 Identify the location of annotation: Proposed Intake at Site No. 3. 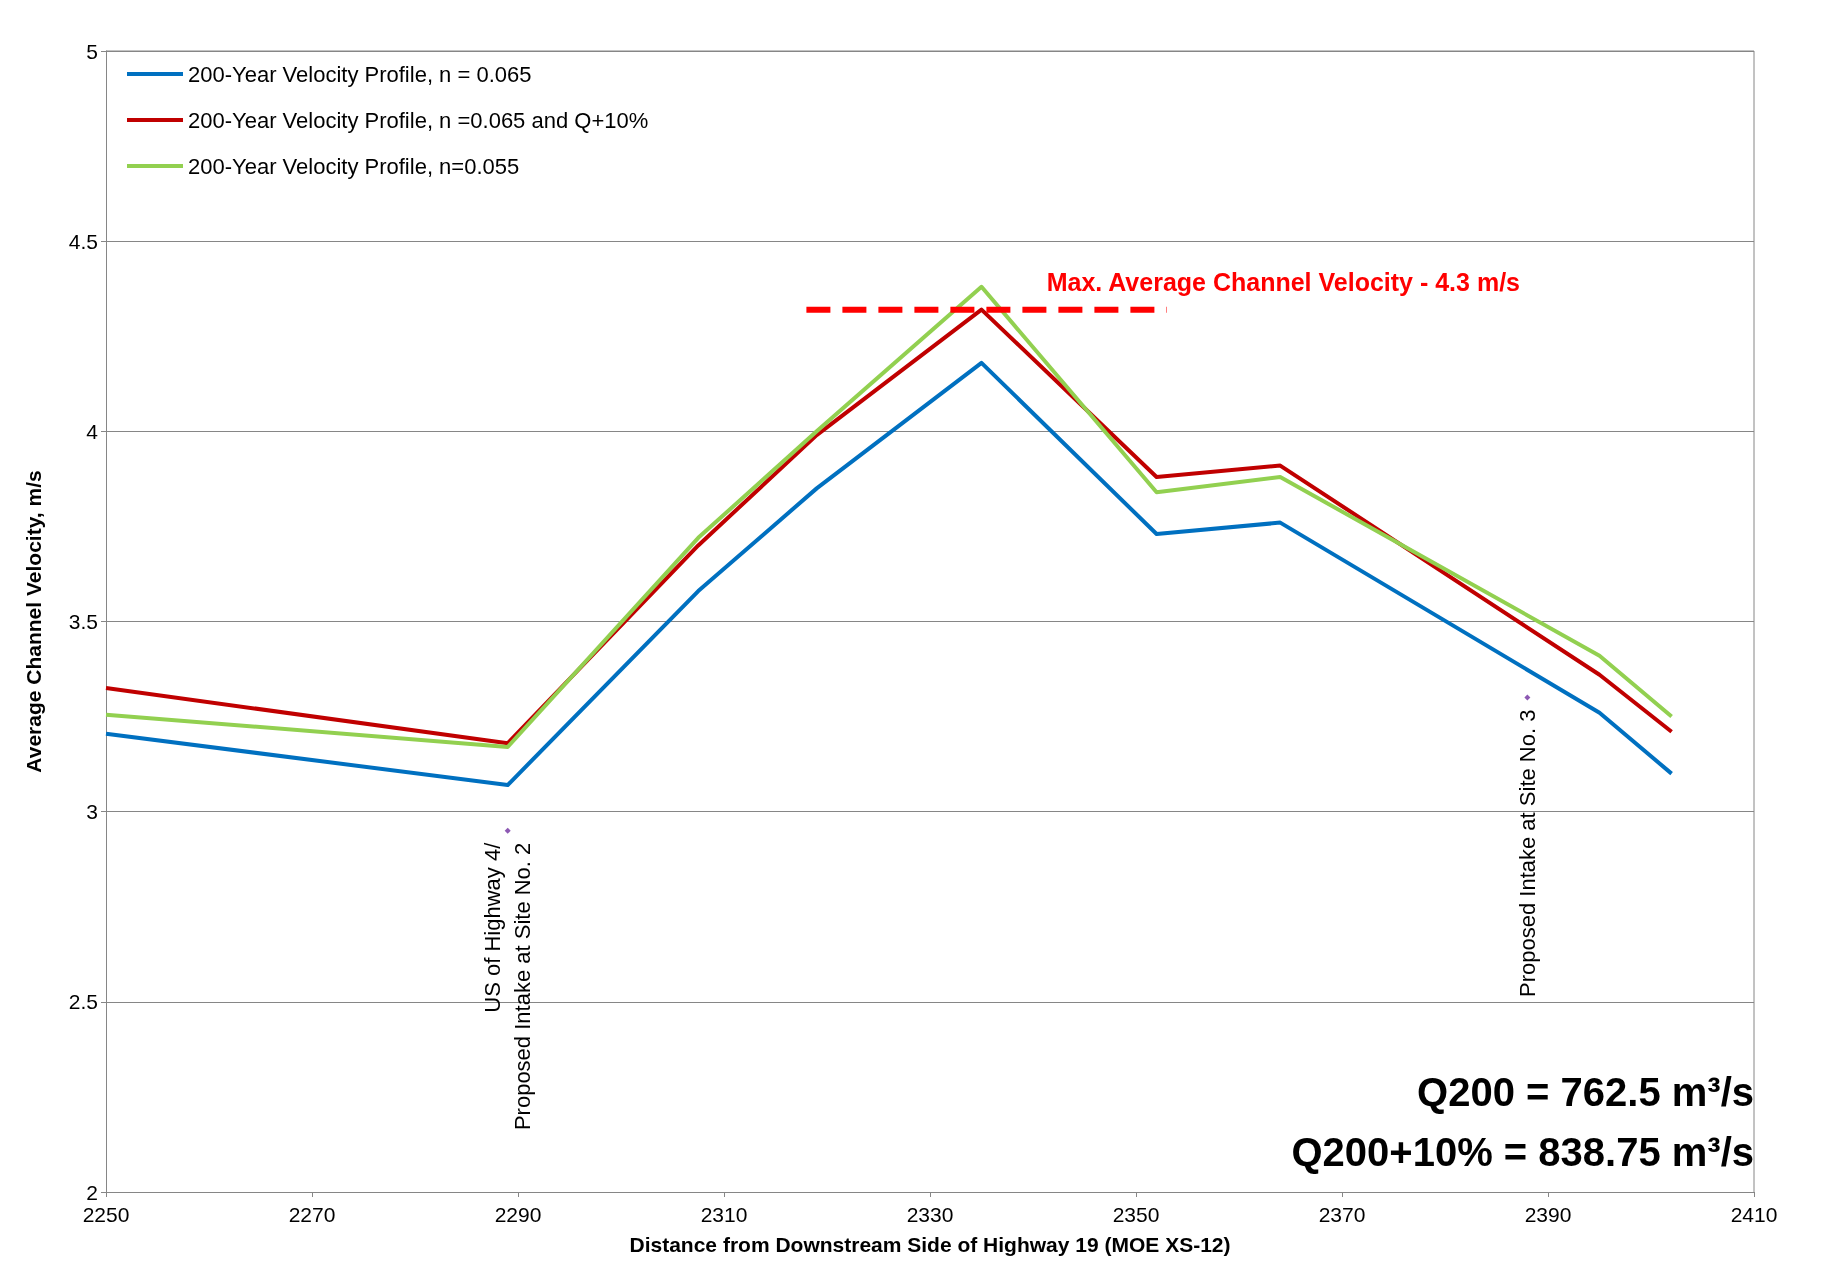
(1527, 853).